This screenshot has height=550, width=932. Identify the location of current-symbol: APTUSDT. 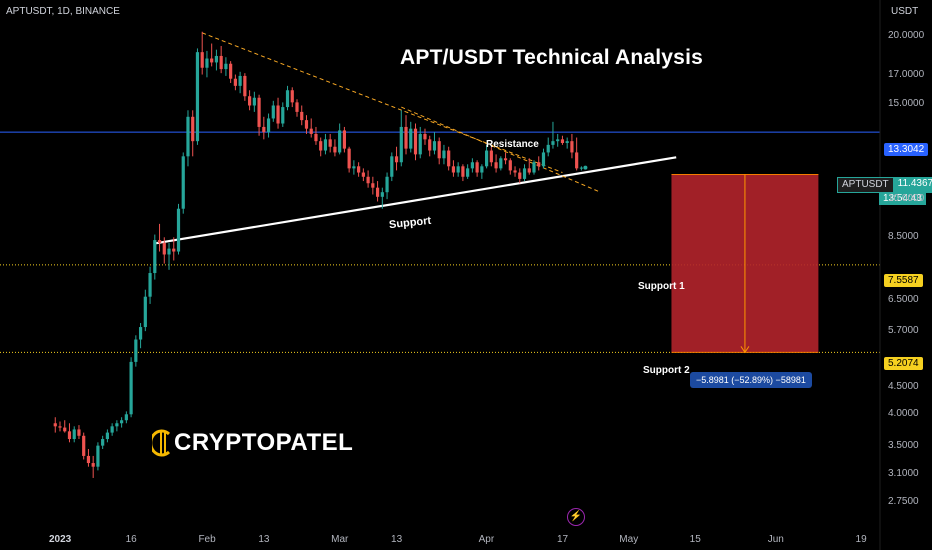
(865, 185).